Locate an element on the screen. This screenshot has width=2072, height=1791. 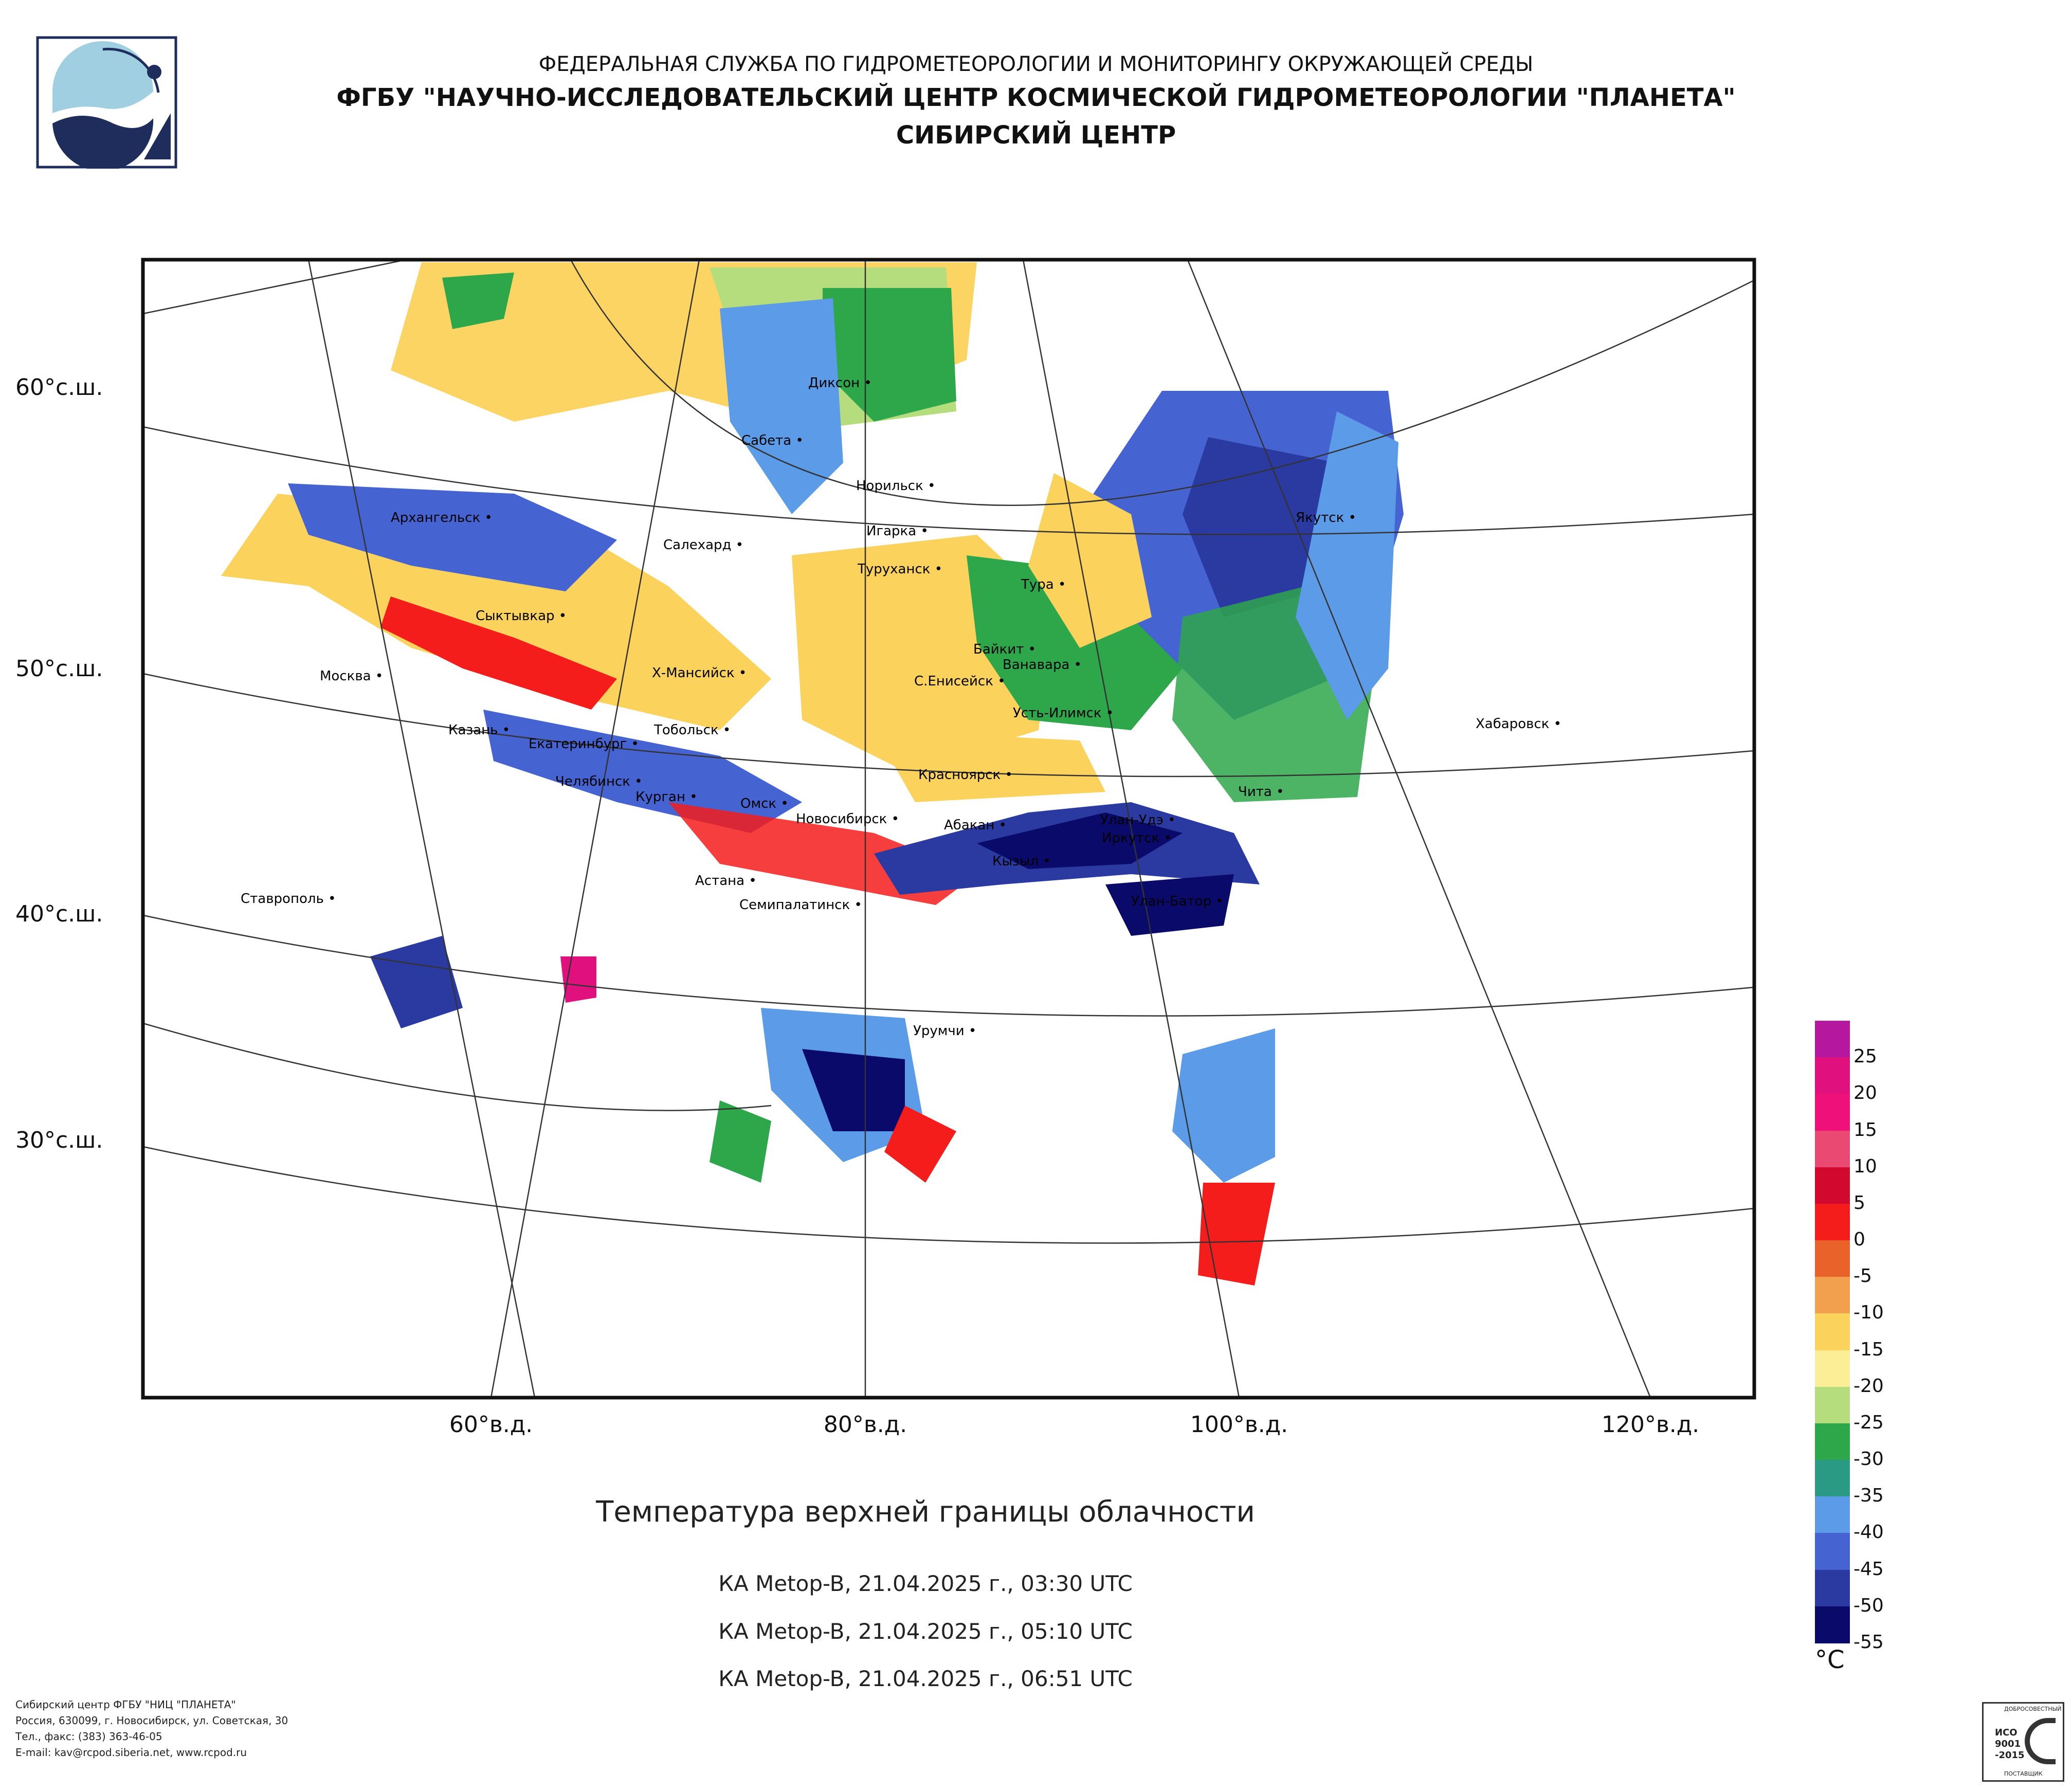
city-chita: Чита • is located at coordinates (1261, 792).